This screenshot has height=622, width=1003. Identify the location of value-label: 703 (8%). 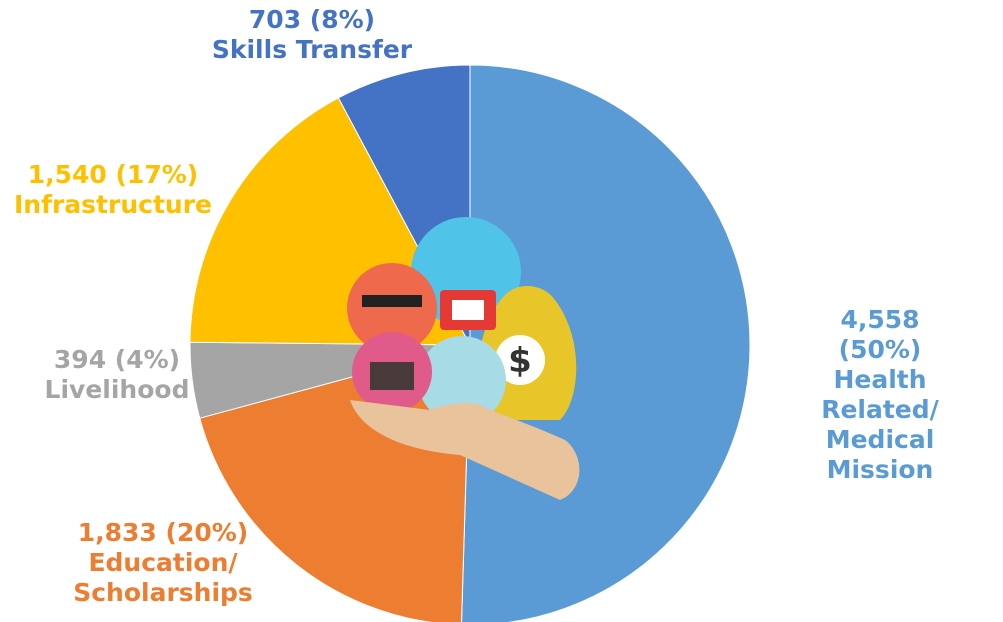
(312, 19).